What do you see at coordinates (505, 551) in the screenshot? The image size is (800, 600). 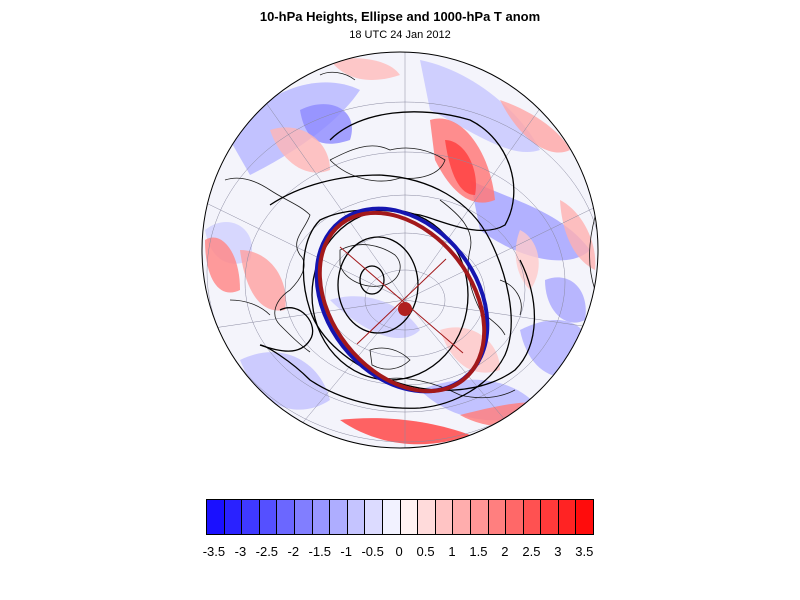 I see `colorbar-tick-label: 2` at bounding box center [505, 551].